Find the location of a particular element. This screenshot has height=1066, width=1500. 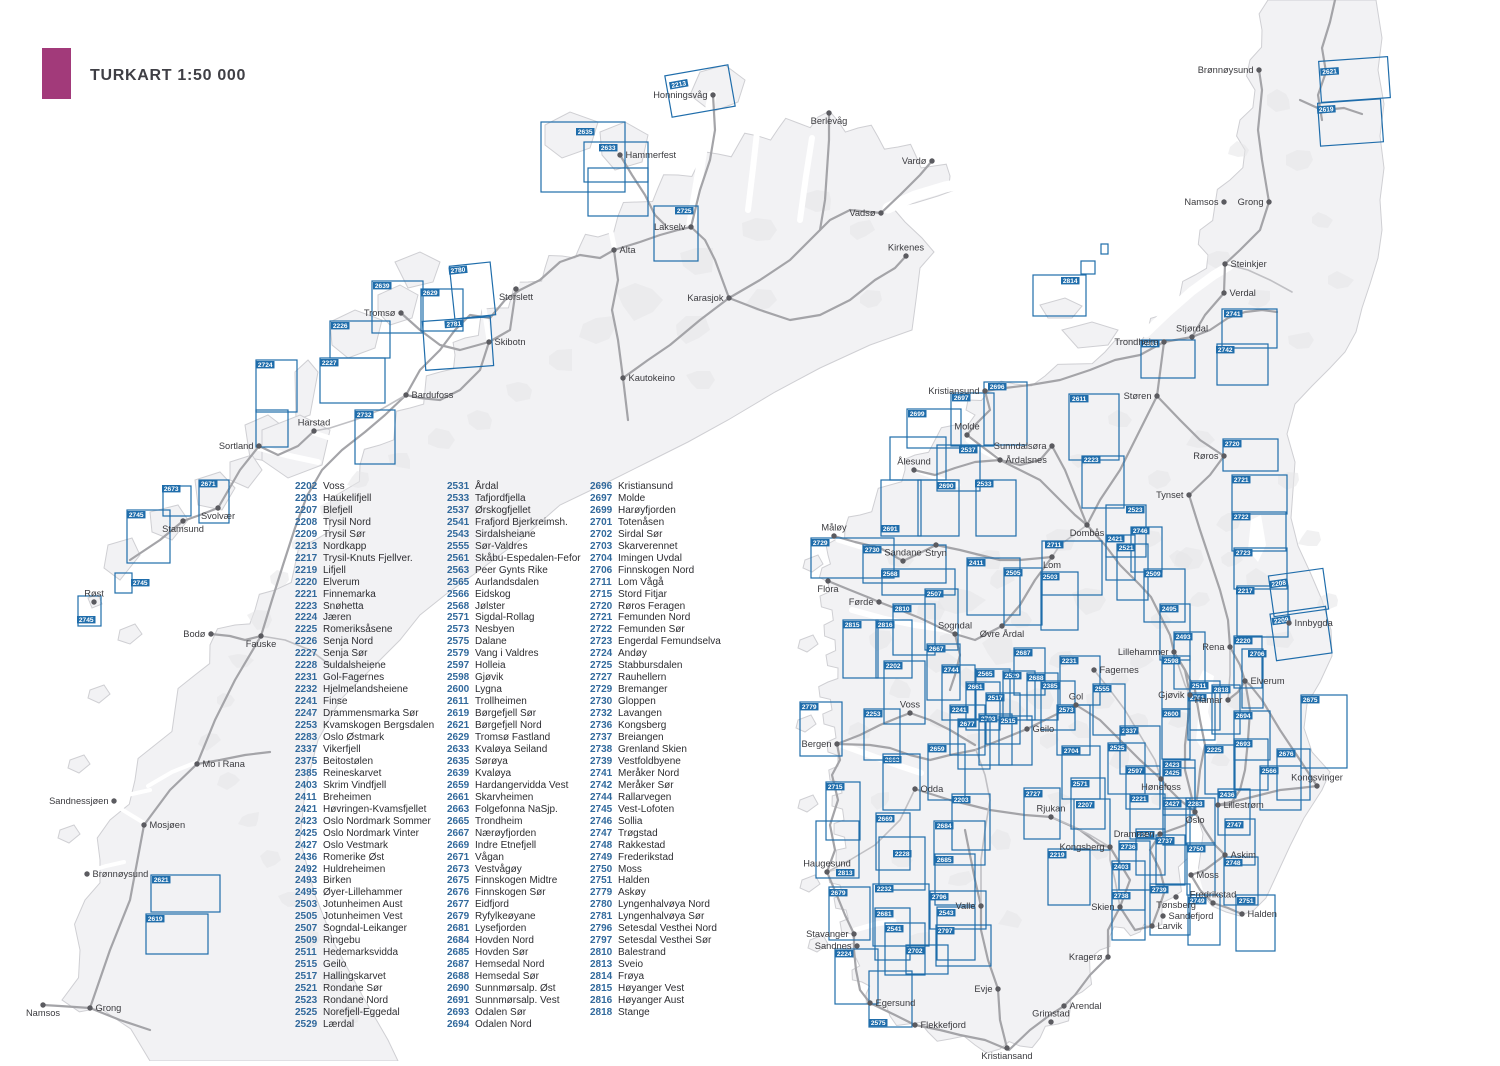

svg-text: Sogndal is located at coordinates (955, 626).